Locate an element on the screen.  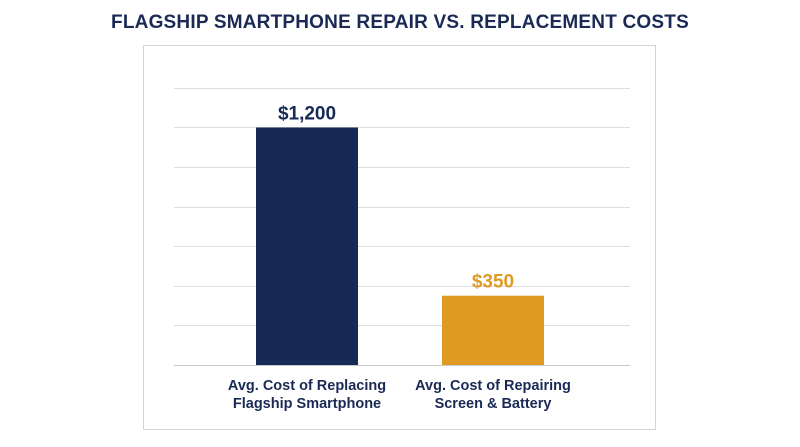
value-label-1: $1,200 is located at coordinates (307, 113).